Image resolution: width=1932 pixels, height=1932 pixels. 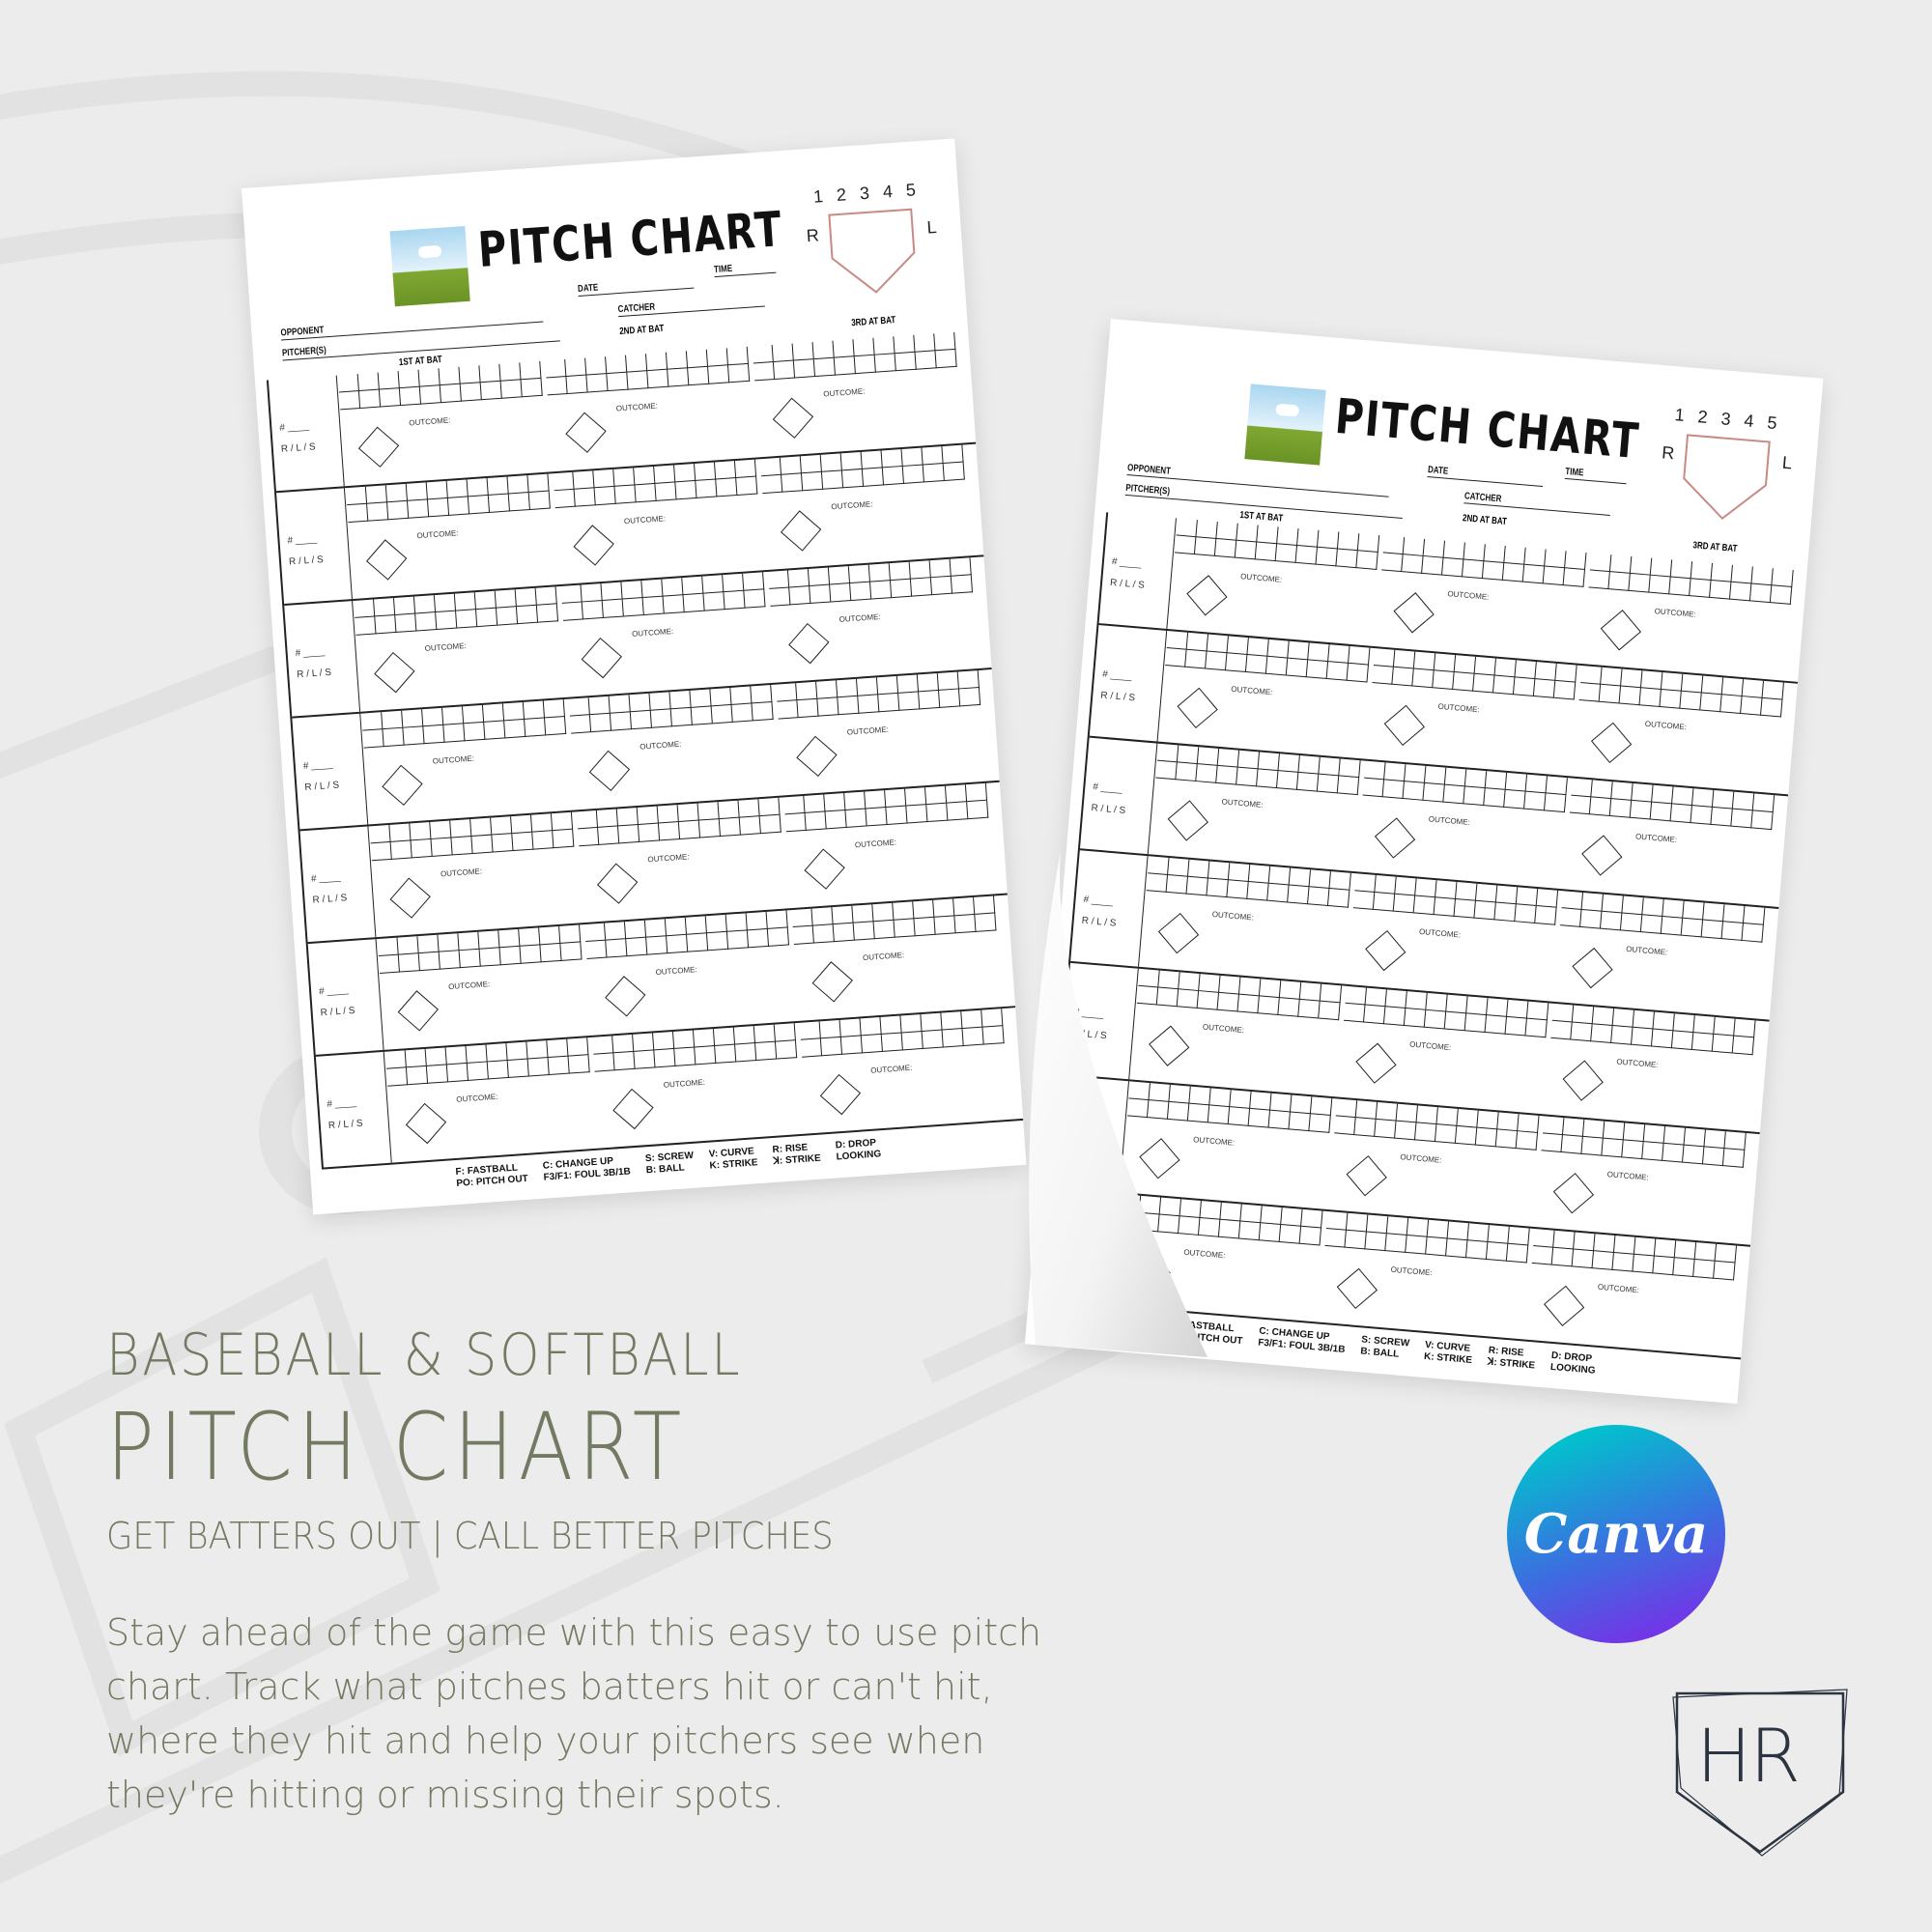 I want to click on hr-brand-logo: HR, so click(x=1760, y=1773).